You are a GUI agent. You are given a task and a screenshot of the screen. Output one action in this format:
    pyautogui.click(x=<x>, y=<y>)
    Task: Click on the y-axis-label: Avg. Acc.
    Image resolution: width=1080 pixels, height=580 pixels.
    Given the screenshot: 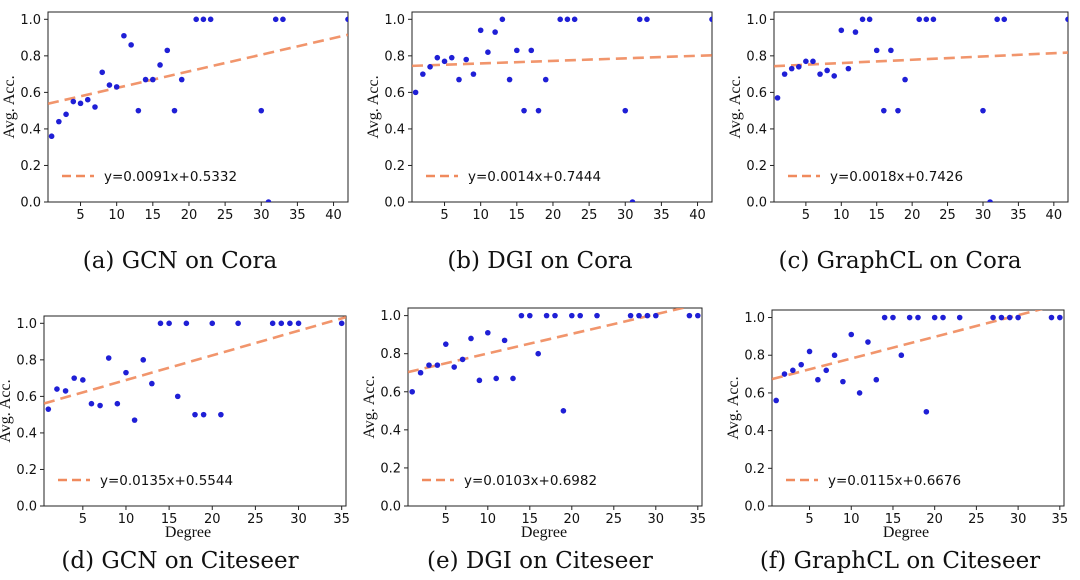 What is the action you would take?
    pyautogui.click(x=373, y=106)
    